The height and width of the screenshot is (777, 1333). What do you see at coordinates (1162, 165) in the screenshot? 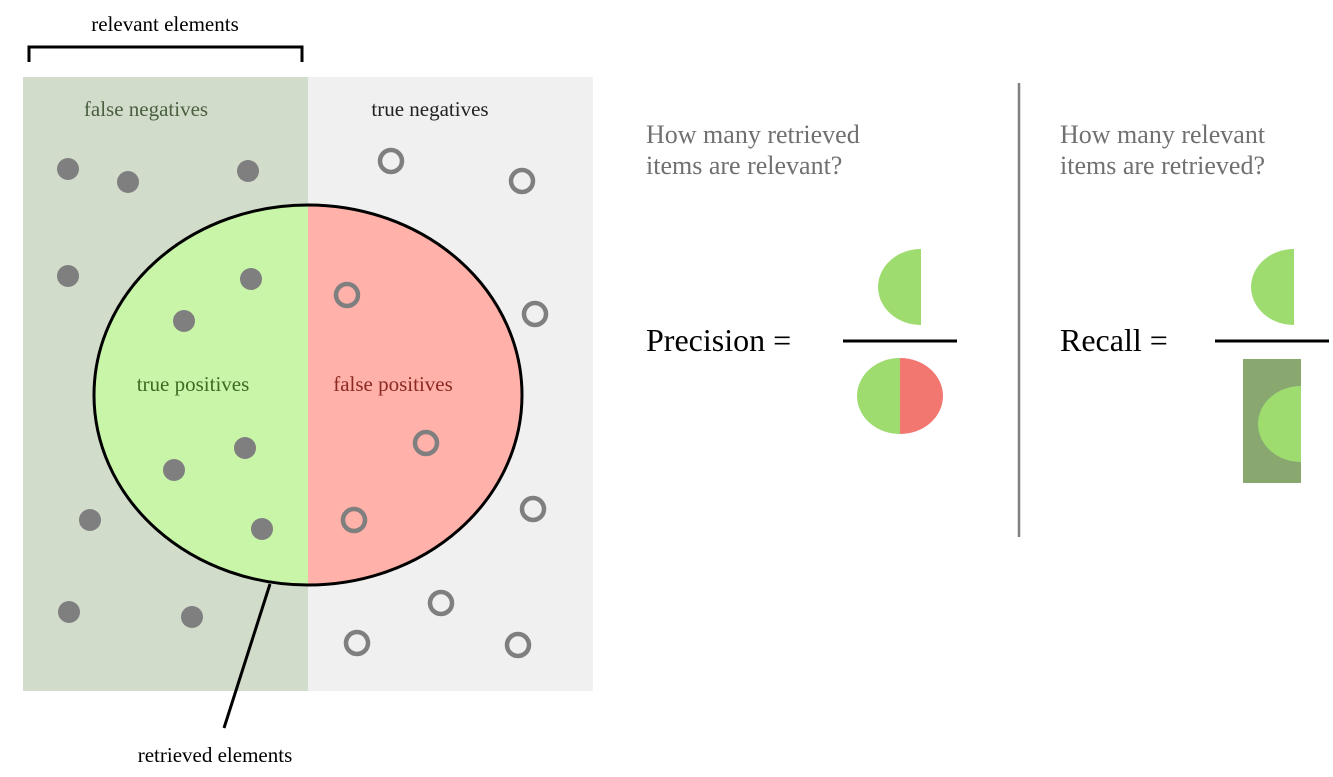
I see `recall-question-line2: items are retrieved?` at bounding box center [1162, 165].